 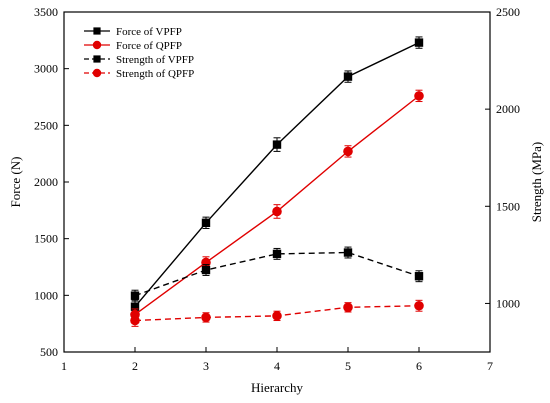 What do you see at coordinates (135, 366) in the screenshot?
I see `x-tick-label: 2` at bounding box center [135, 366].